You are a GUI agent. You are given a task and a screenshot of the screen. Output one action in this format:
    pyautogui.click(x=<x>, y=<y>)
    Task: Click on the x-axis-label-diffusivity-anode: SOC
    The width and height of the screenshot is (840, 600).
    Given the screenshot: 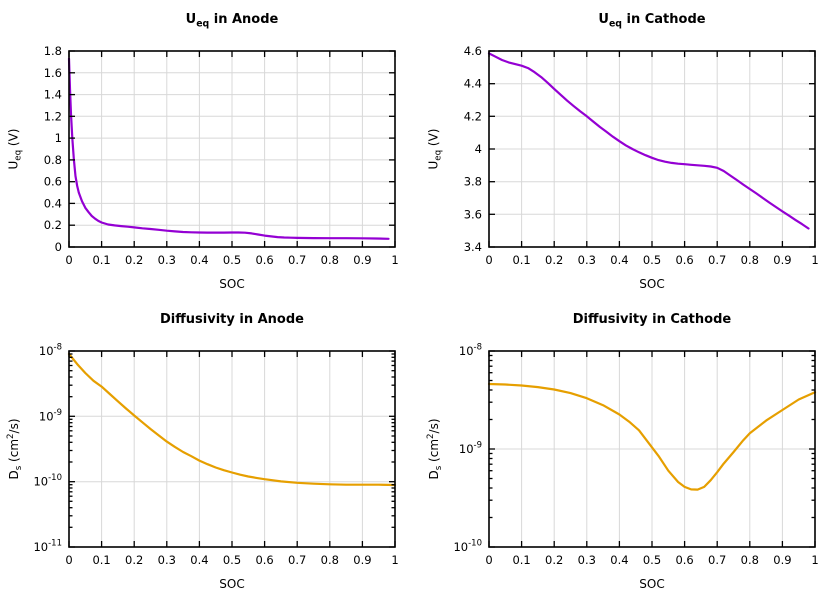 What is the action you would take?
    pyautogui.click(x=232, y=584)
    